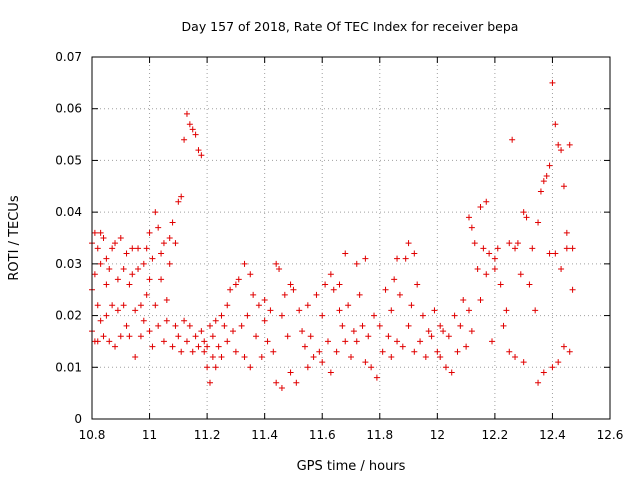 The height and width of the screenshot is (480, 640). What do you see at coordinates (322, 435) in the screenshot?
I see `x-tick-label: 11.6` at bounding box center [322, 435].